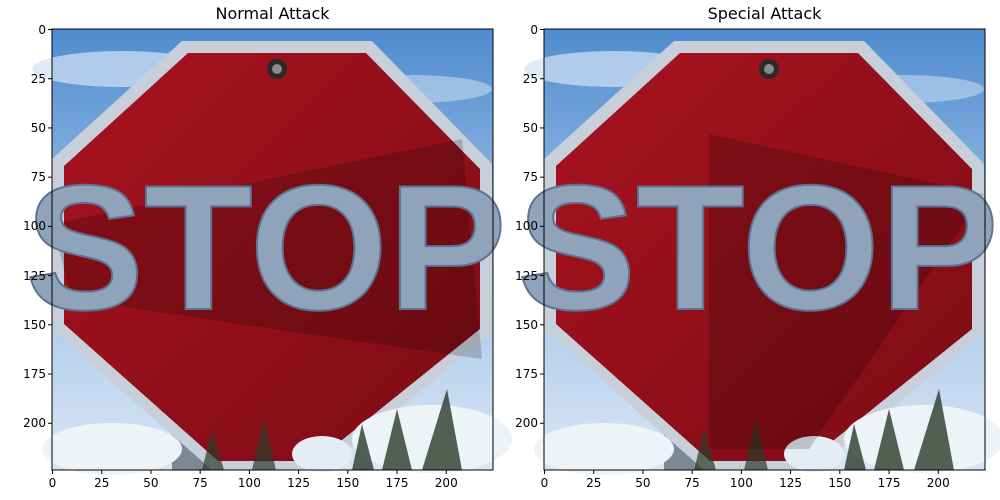 The height and width of the screenshot is (500, 1000). Describe the element at coordinates (272, 13) in the screenshot. I see `panel-1-title: Normal Attack` at that location.